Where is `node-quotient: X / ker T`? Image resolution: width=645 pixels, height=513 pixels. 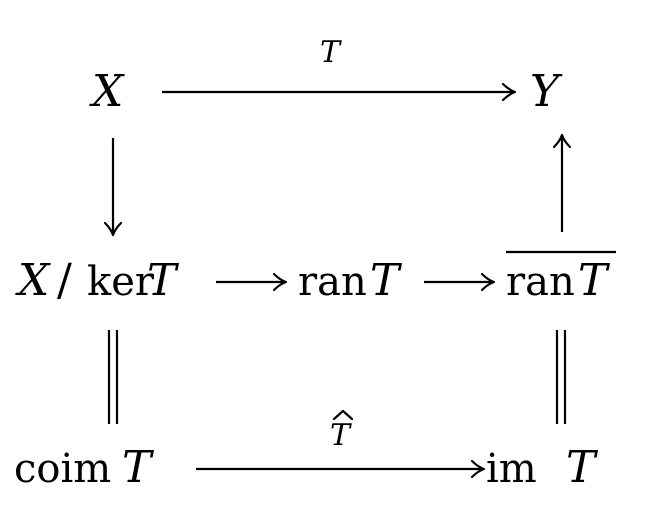
node-quotient: X / ker T is located at coordinates (97, 280).